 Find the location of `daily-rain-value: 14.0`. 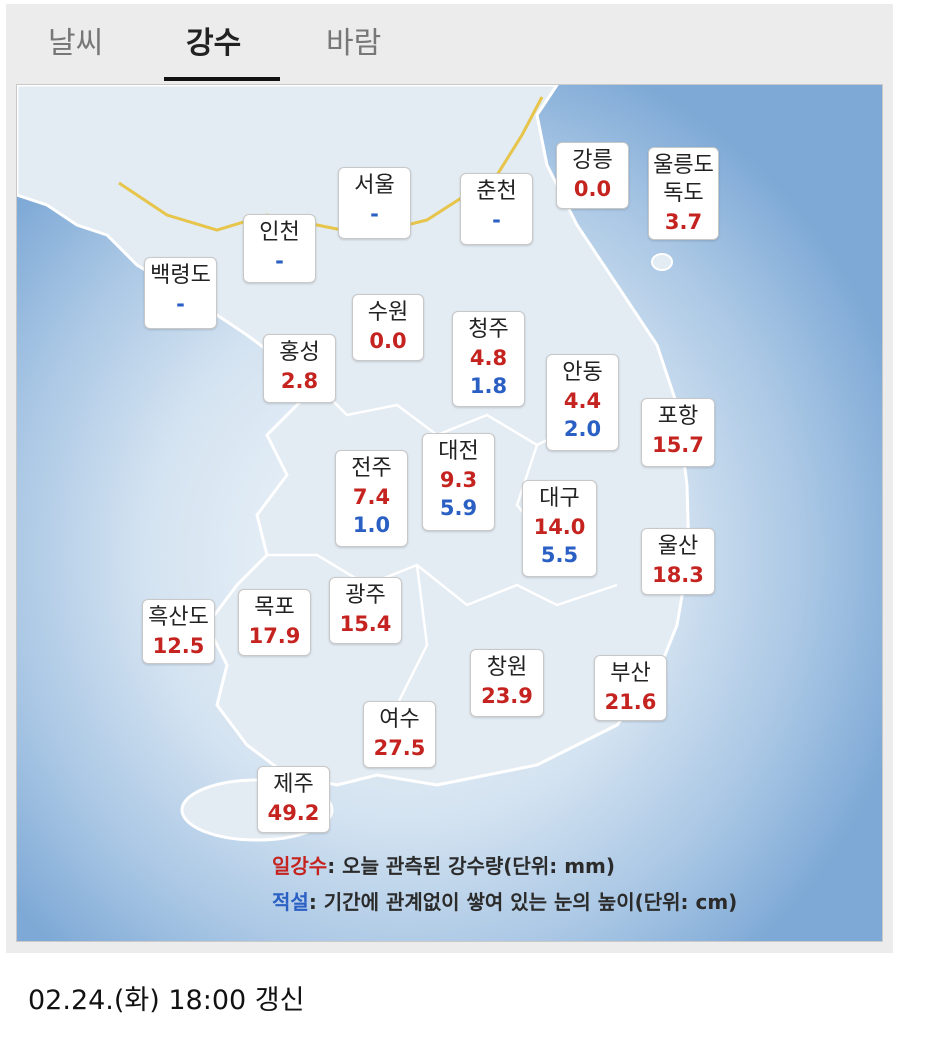

daily-rain-value: 14.0 is located at coordinates (559, 527).